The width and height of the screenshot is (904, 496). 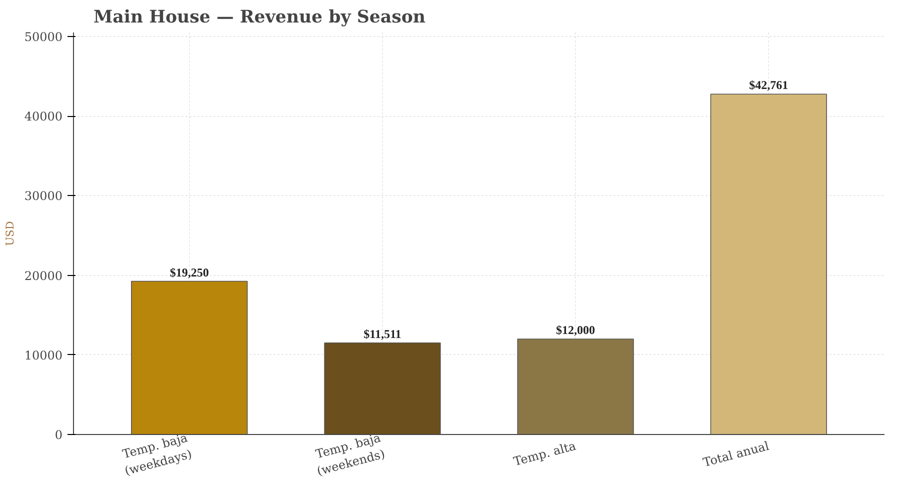 I want to click on y-tick-label: 20000, so click(x=43, y=275).